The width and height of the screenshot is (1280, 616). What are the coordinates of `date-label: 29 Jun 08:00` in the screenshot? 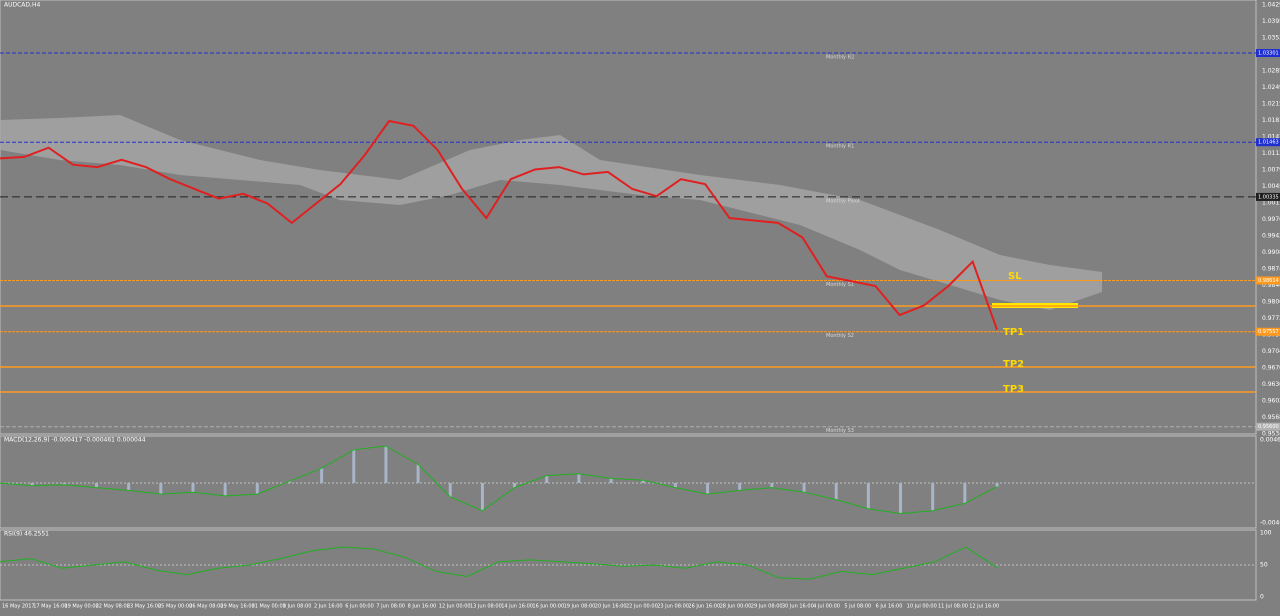 It's located at (767, 607).